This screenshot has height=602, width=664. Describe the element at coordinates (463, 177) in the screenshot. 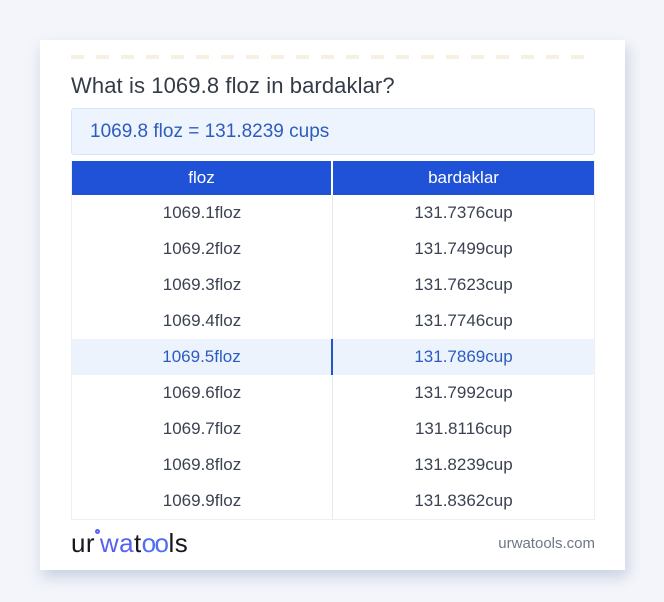

I see `table-header-bardaklar: bardaklar` at that location.